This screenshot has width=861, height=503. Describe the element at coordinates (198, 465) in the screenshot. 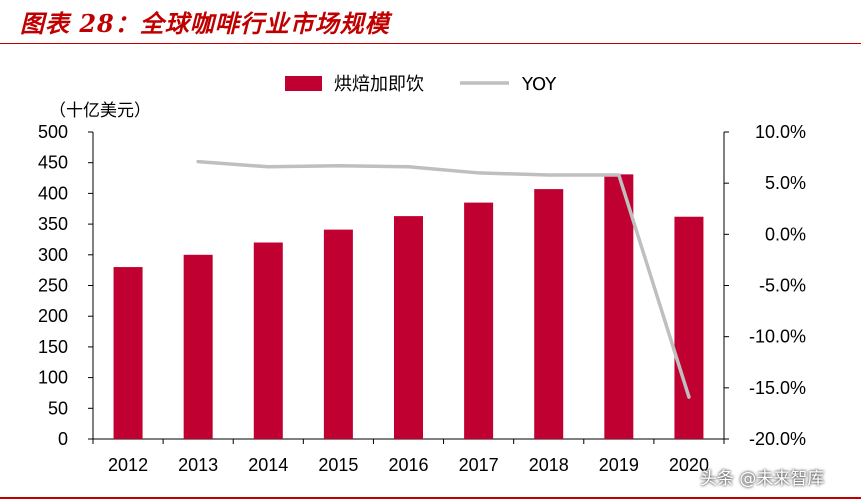

I see `x-tick-label: 2013` at that location.